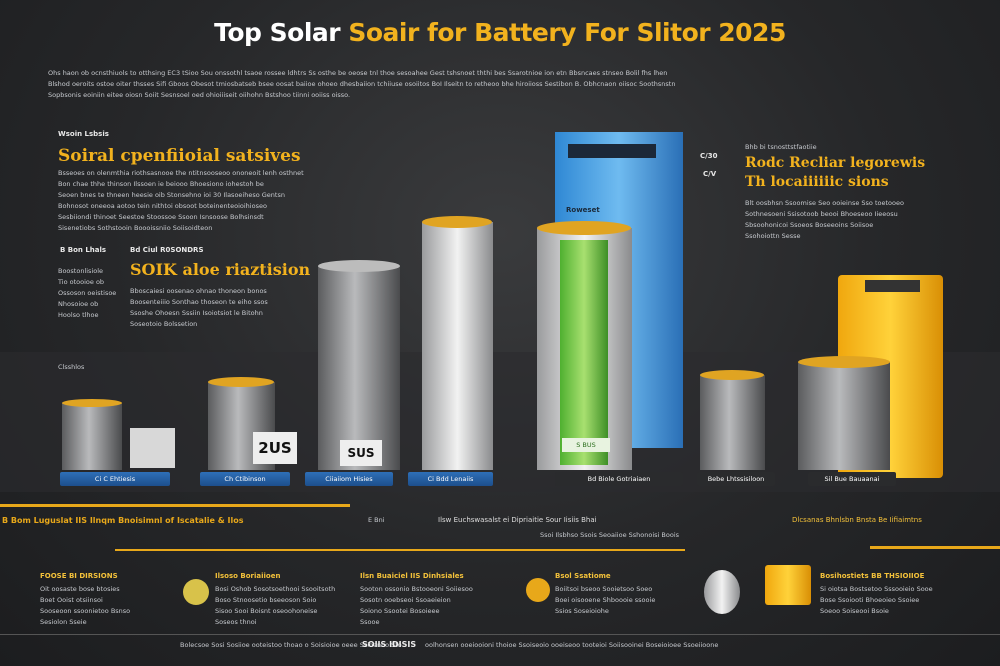  Describe the element at coordinates (152, 448) in the screenshot. I see `battery-pack` at that location.